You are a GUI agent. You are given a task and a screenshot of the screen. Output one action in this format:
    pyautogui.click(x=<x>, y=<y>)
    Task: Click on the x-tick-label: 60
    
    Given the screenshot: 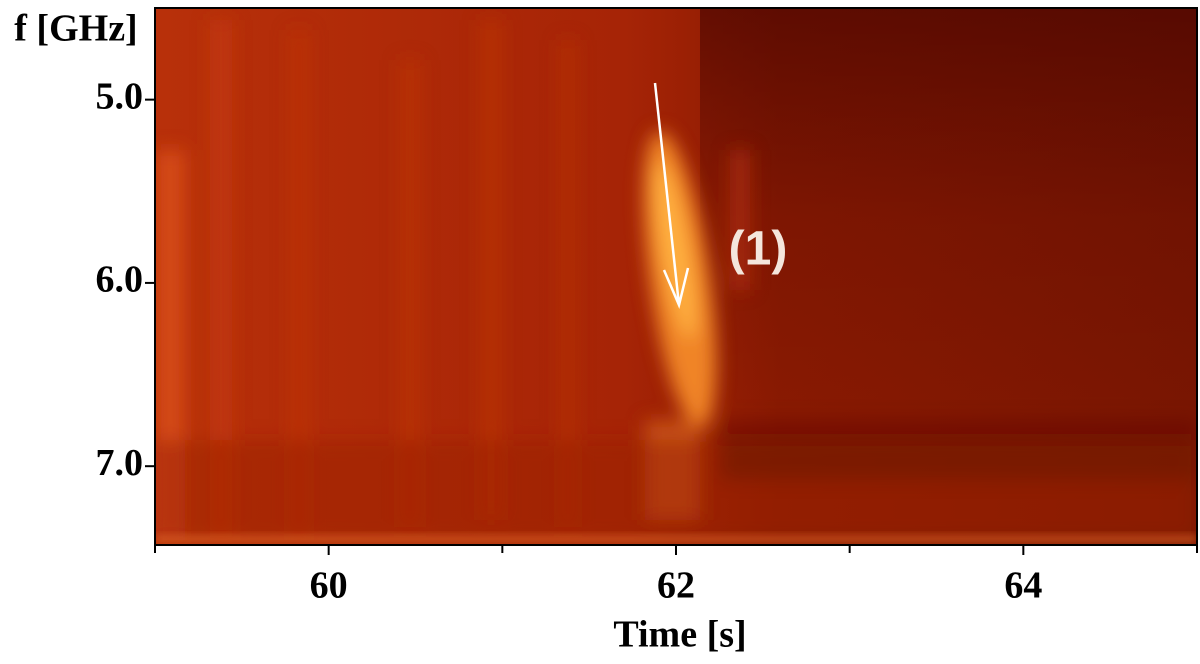 What is the action you would take?
    pyautogui.click(x=329, y=586)
    